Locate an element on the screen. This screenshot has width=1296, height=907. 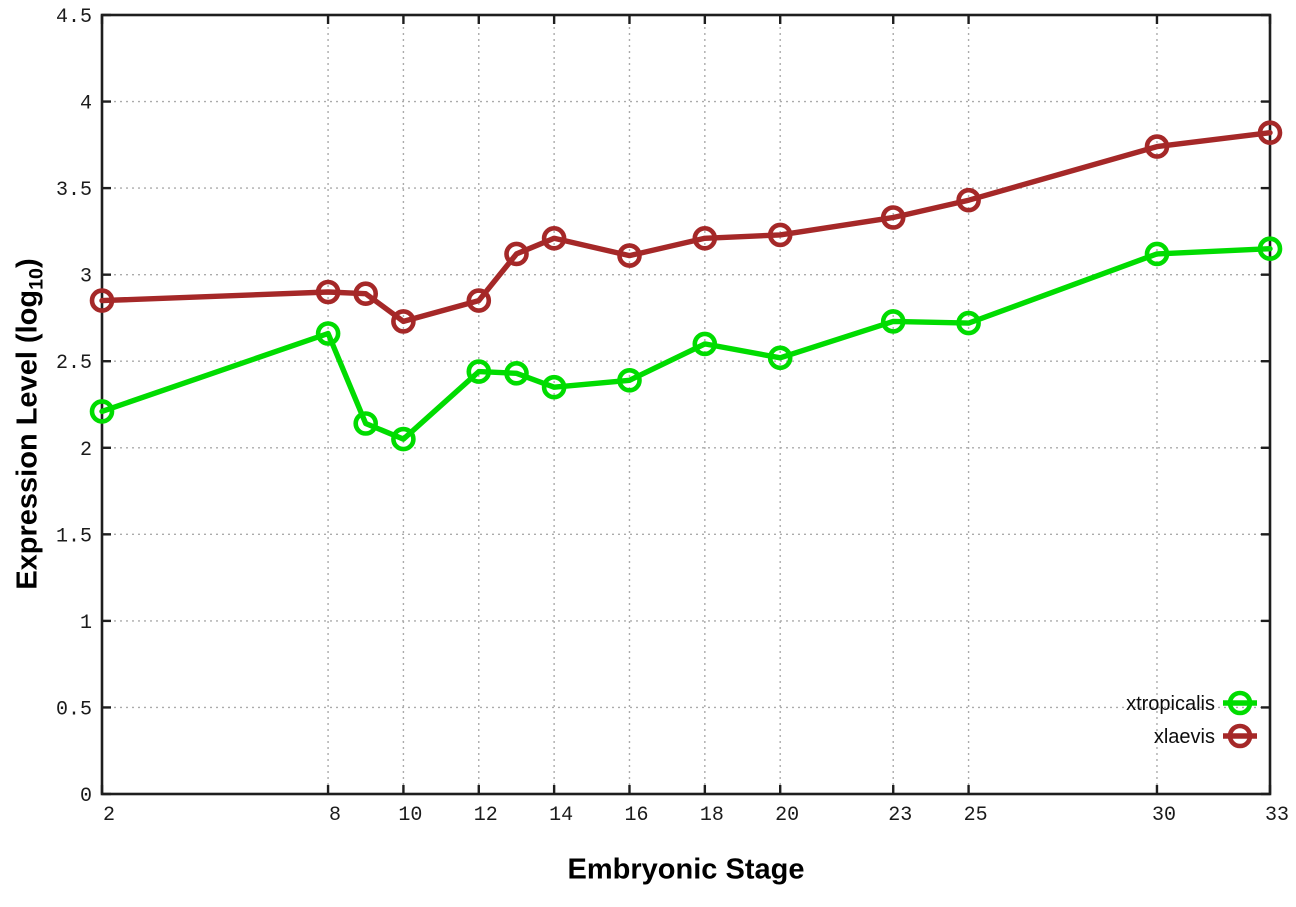
x-tick-label: 25 is located at coordinates (976, 815).